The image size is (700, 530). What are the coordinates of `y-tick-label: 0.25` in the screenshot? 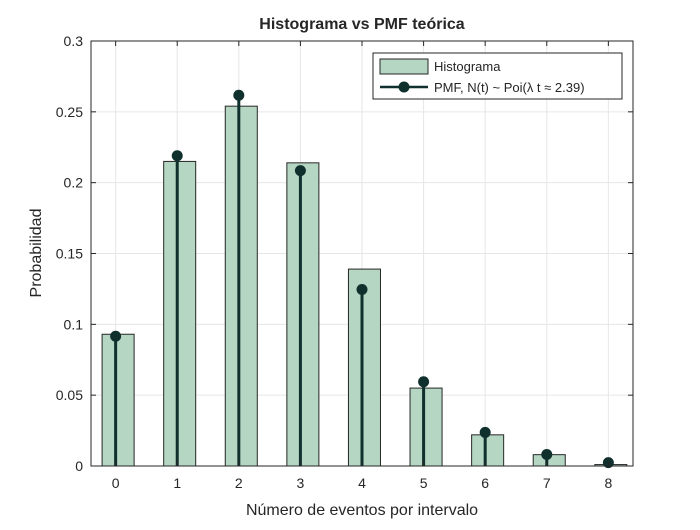 It's located at (69, 112).